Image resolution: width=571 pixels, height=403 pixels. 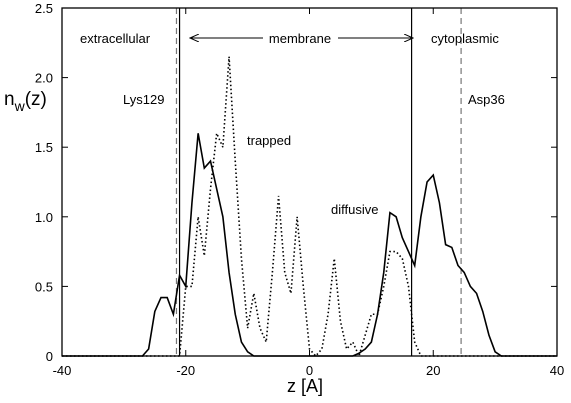 I want to click on y-tick-label: 1.5, so click(x=44, y=147).